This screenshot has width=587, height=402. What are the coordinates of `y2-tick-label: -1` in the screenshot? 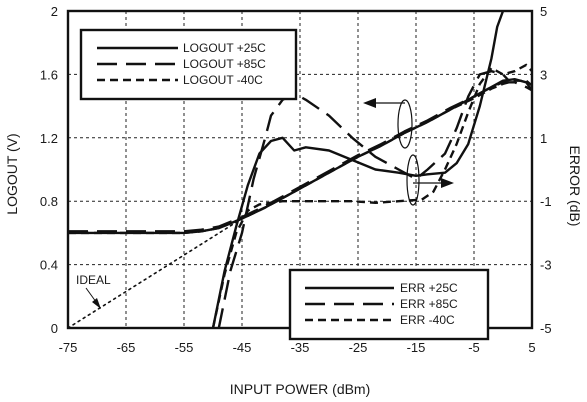 It's located at (546, 201).